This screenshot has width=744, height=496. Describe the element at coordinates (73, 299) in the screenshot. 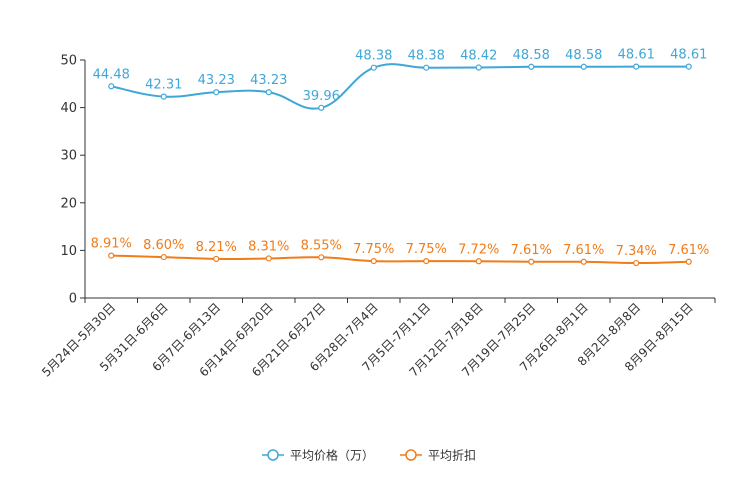

I see `y-tick-label: 0` at that location.